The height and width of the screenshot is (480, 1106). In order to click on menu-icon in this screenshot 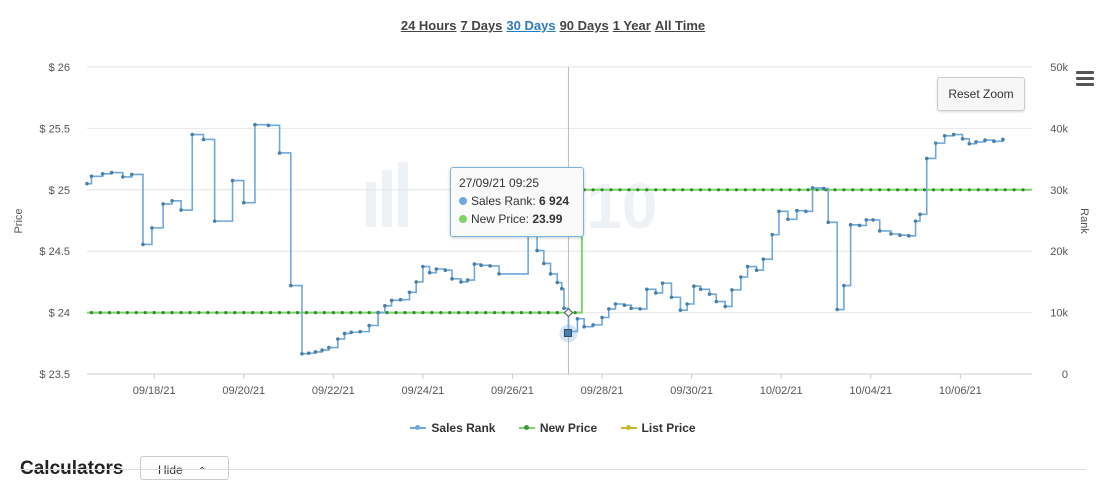, I will do `click(1085, 79)`.